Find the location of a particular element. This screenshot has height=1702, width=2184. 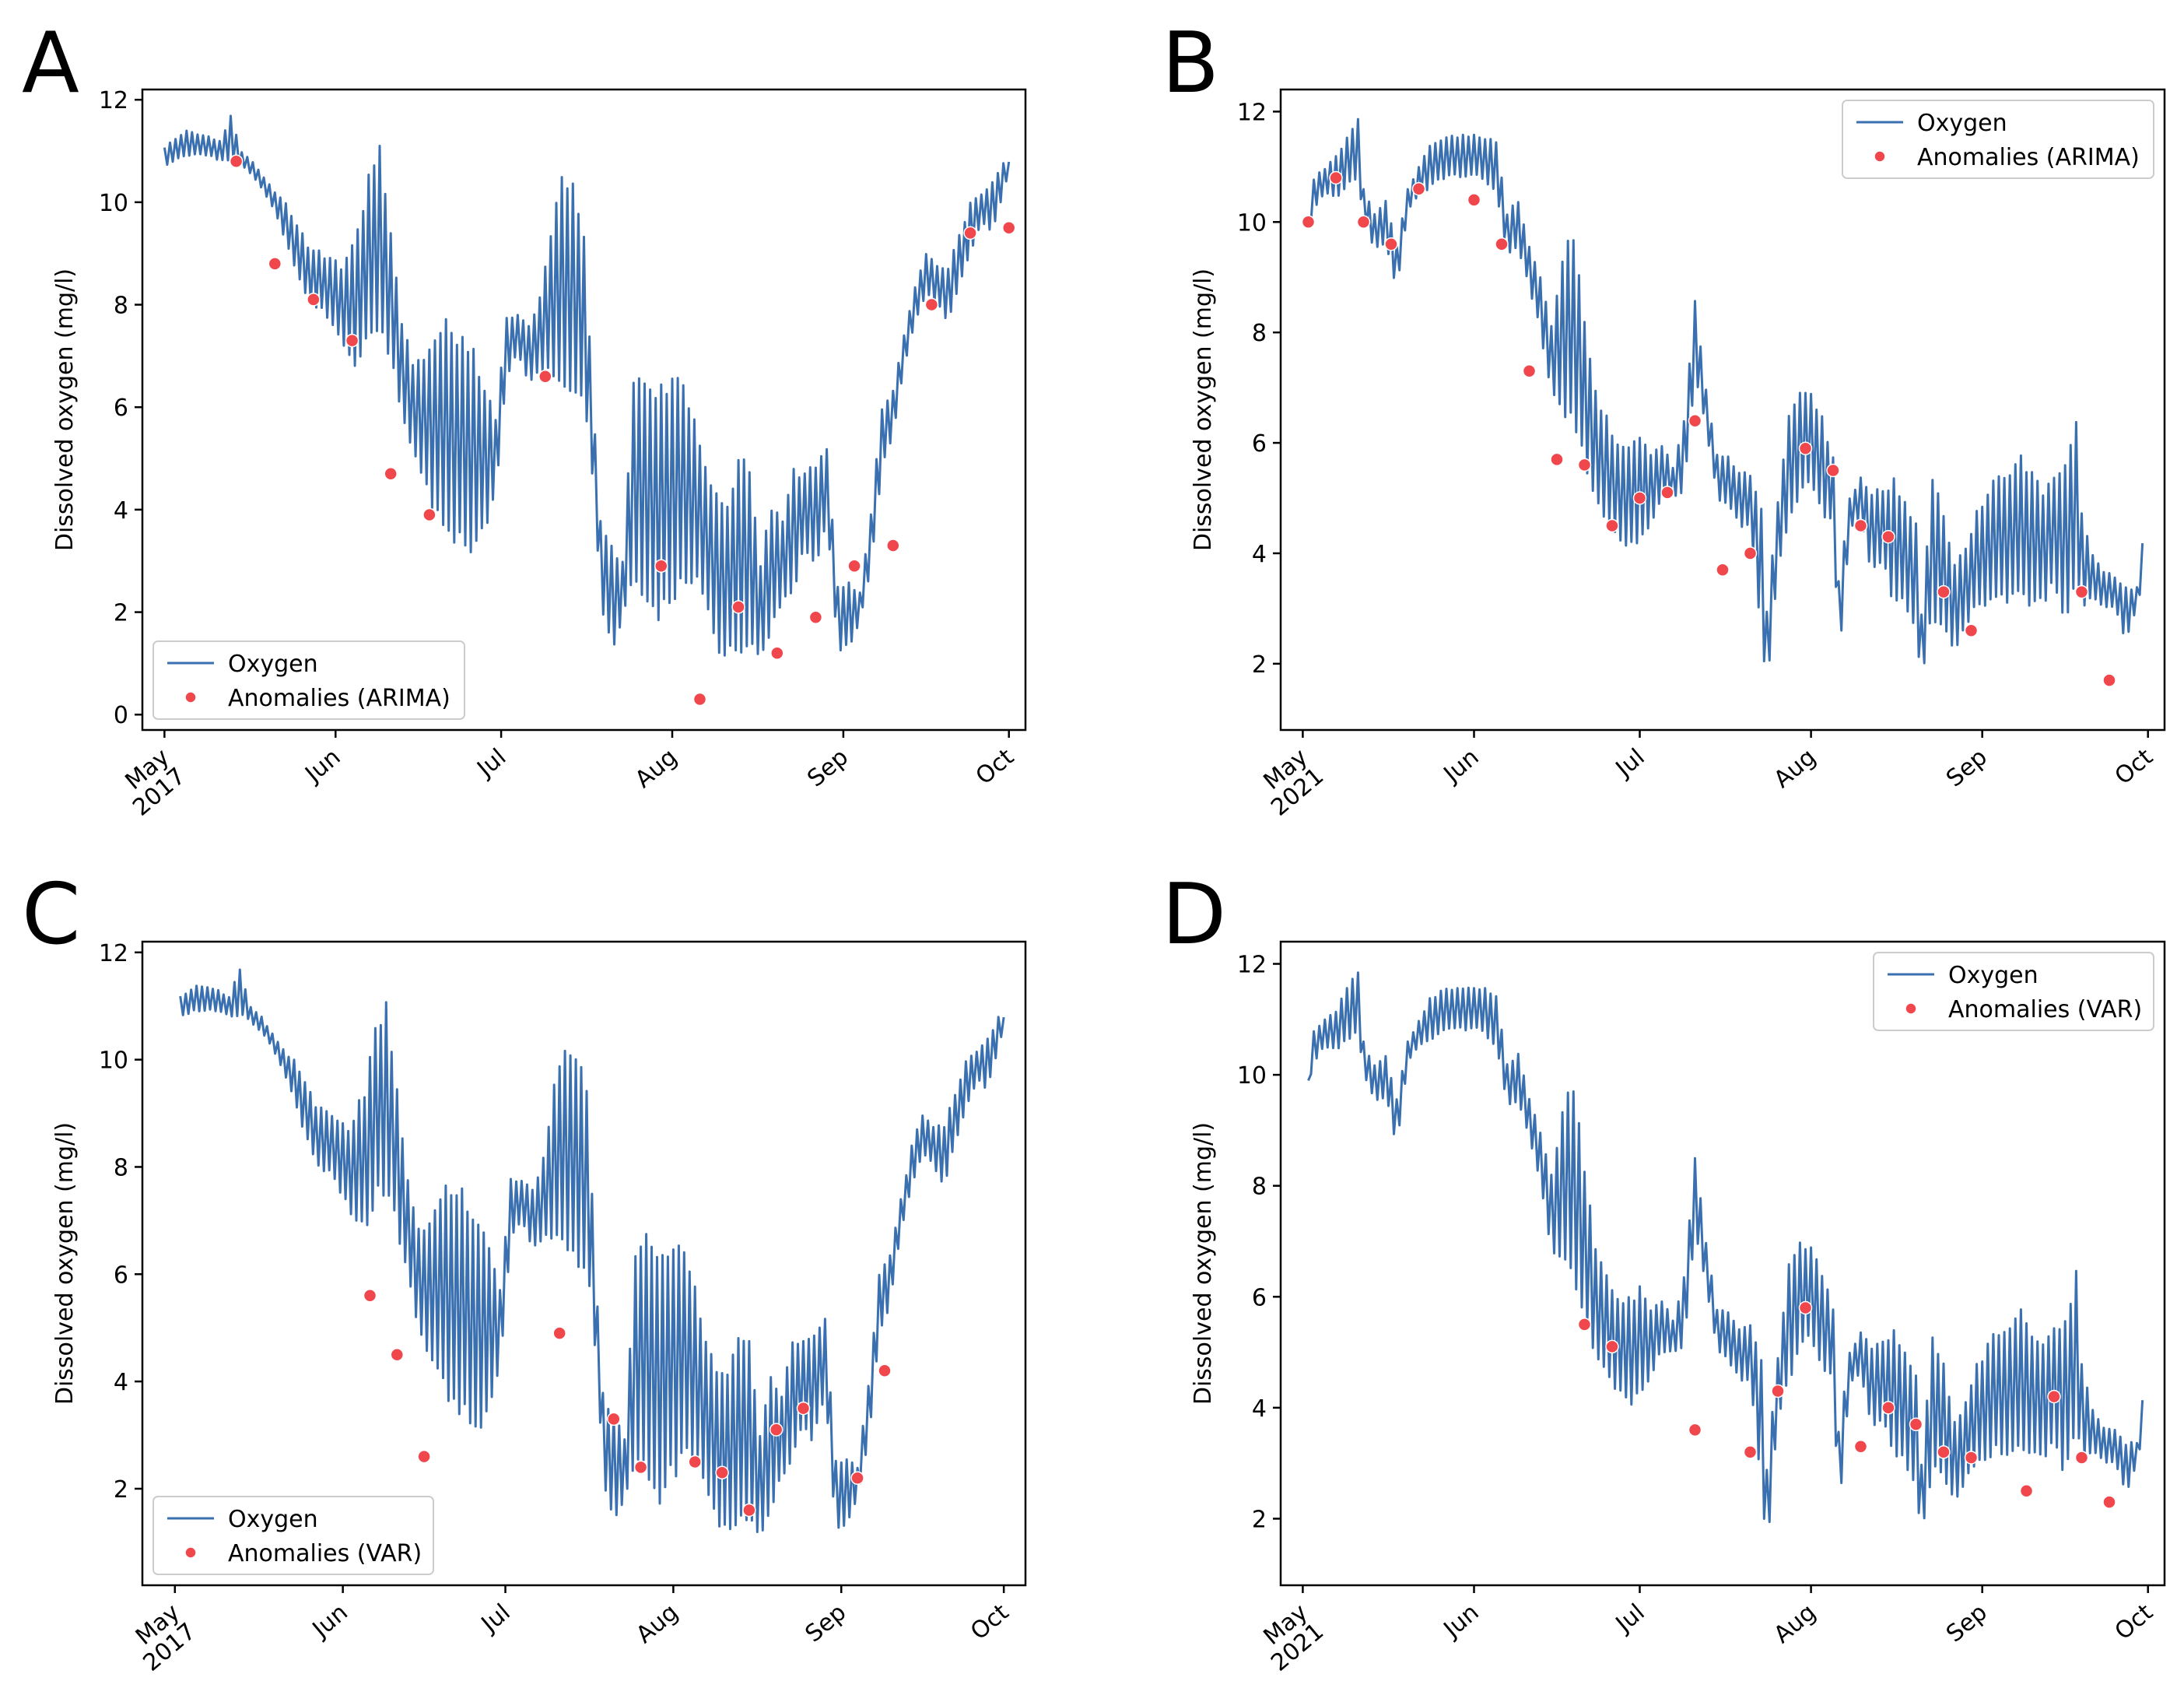

panel-letter: B is located at coordinates (1190, 64).